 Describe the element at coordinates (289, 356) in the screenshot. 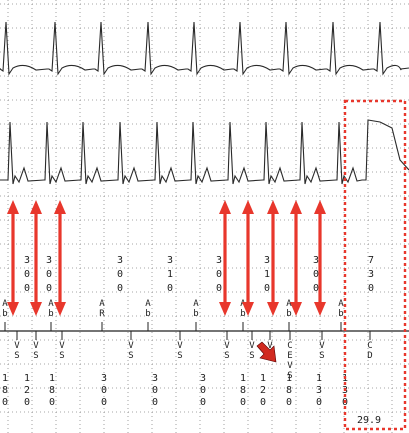

I see `ventricular-marker-char: E` at that location.